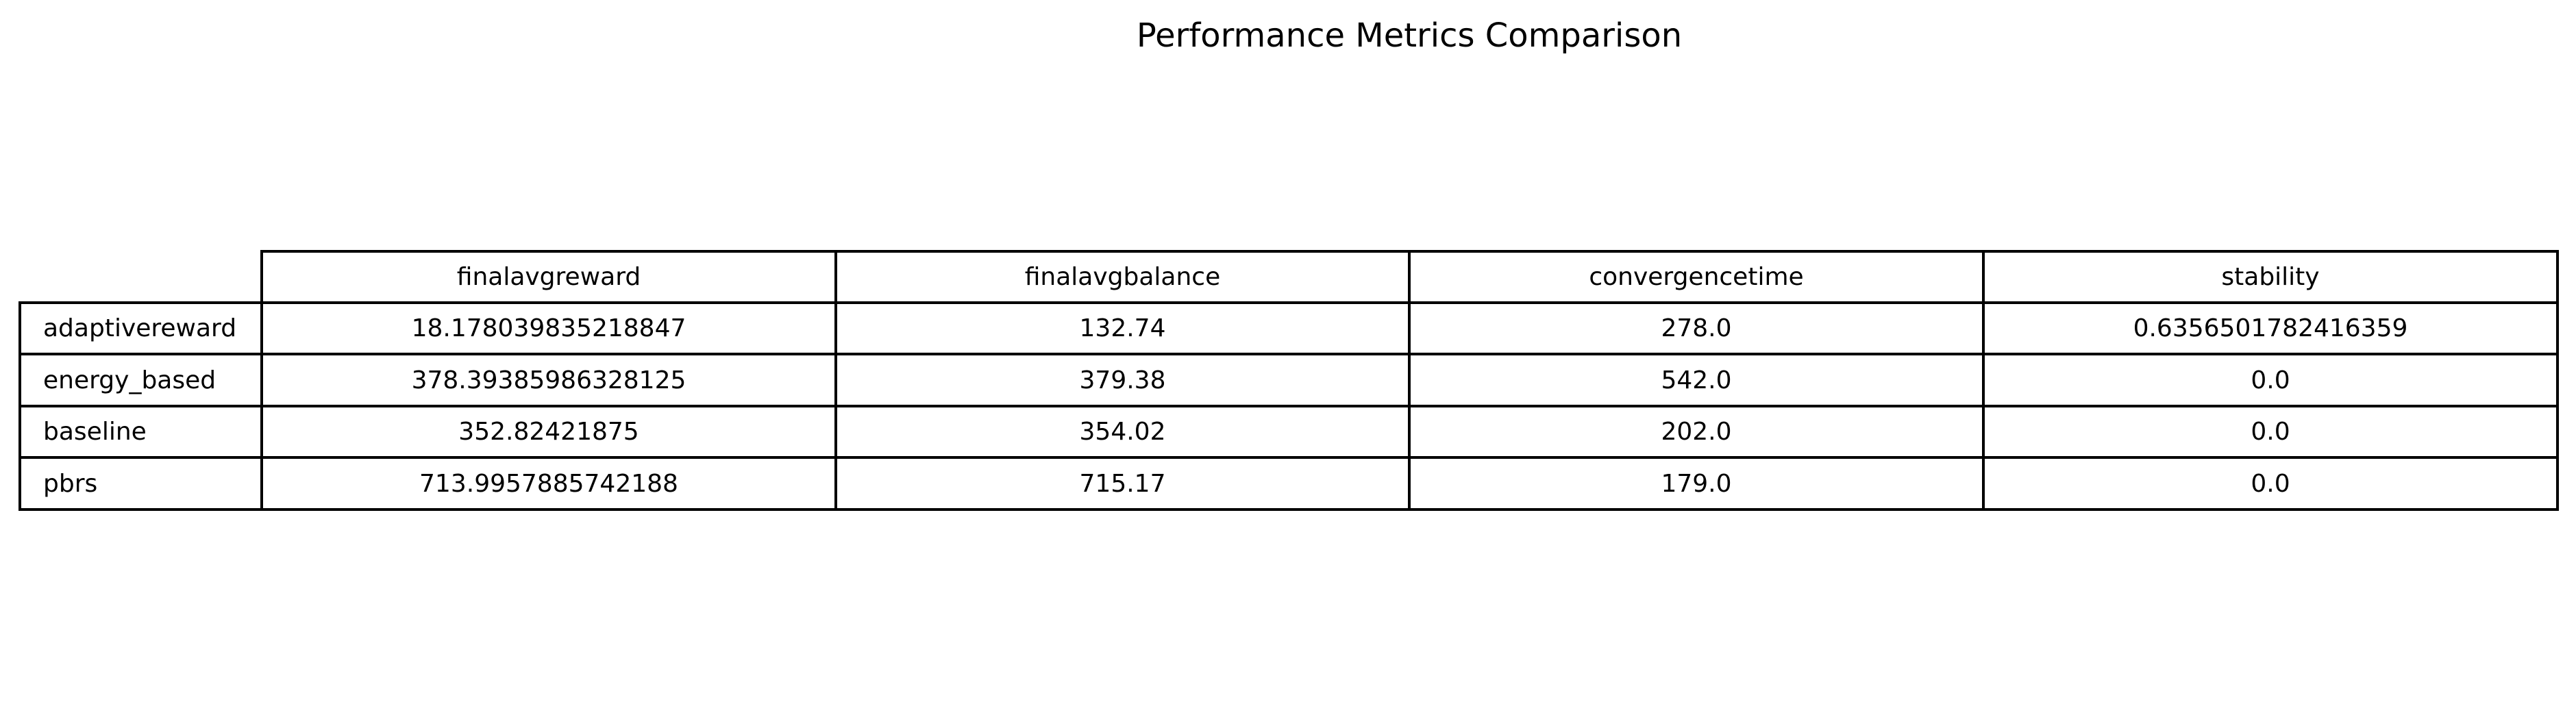 The image size is (2576, 717). What do you see at coordinates (2270, 483) in the screenshot?
I see `table-cell-pbrs-stability: 0.0` at bounding box center [2270, 483].